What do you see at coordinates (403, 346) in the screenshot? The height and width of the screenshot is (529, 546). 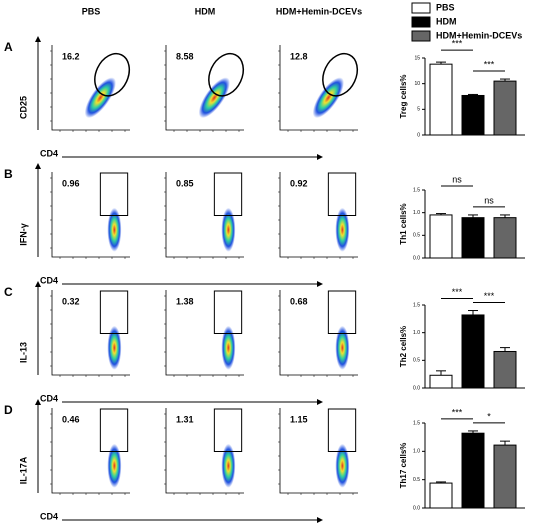 I see `y-axis-label: Th2 cells%` at bounding box center [403, 346].